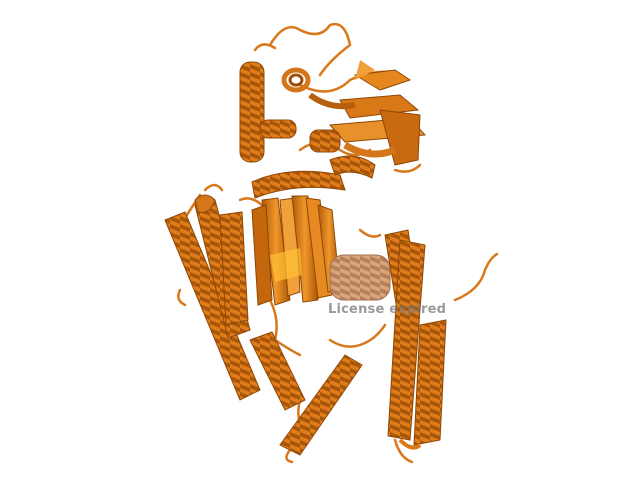 This screenshot has width=640, height=484. I want to click on helix-right-pair, so click(415, 339).